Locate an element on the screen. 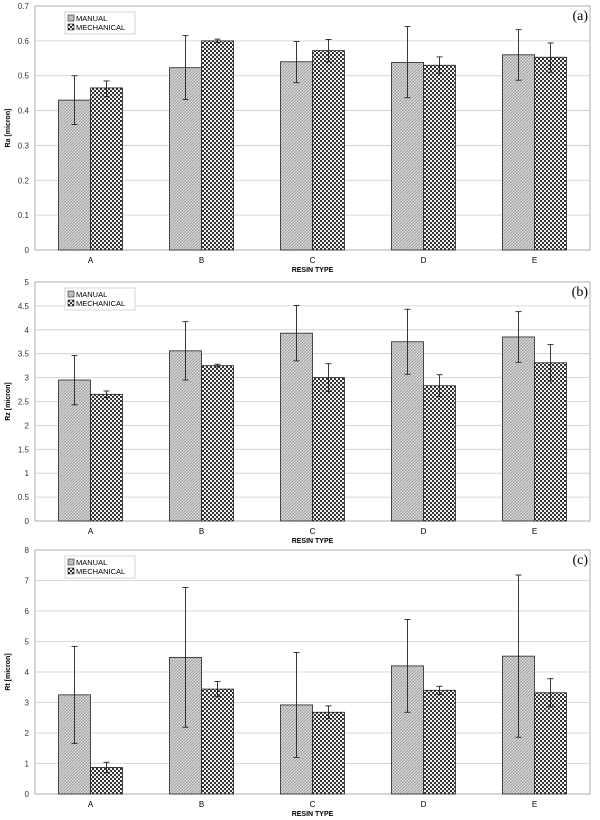 Image resolution: width=600 pixels, height=820 pixels. y-axis-label: Ra [micron] is located at coordinates (8, 128).